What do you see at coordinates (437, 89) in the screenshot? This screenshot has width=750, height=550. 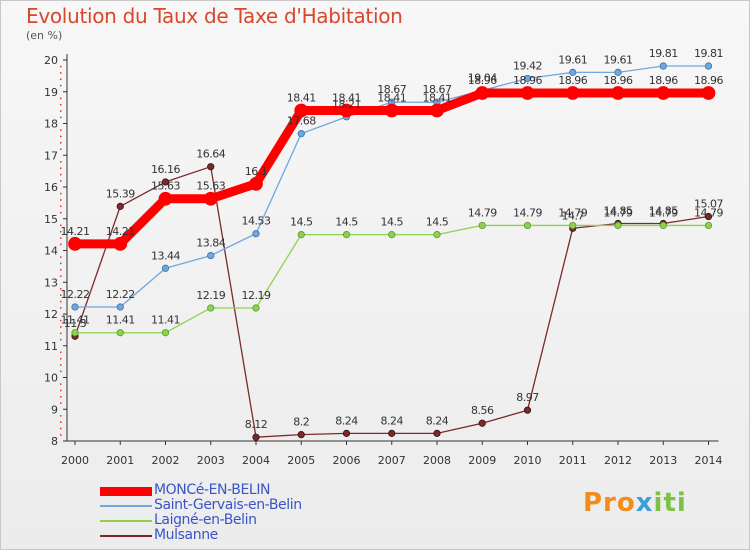 I see `data-label: 18.67` at bounding box center [437, 89].